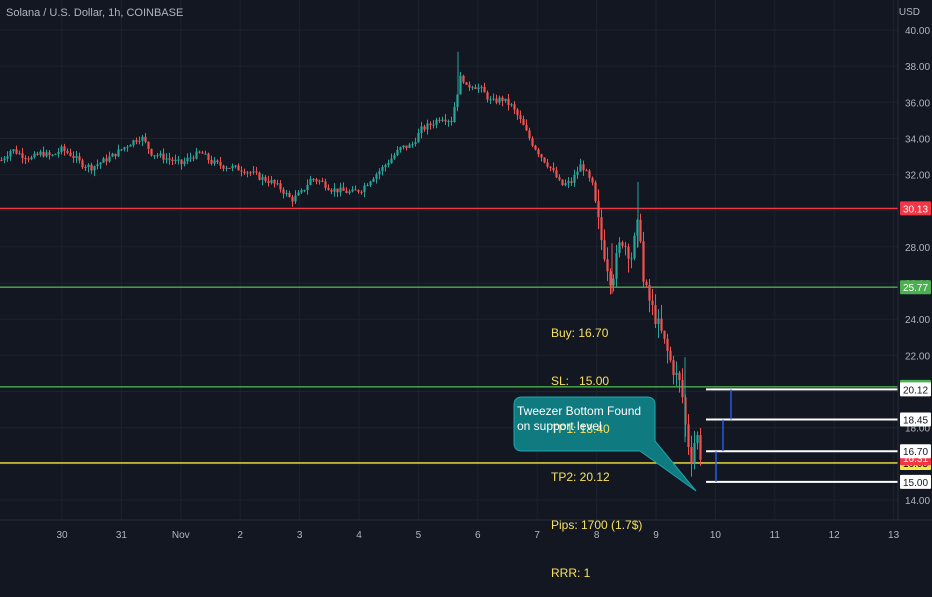 The image size is (932, 597). What do you see at coordinates (835, 535) in the screenshot?
I see `time-tick-label: 12` at bounding box center [835, 535].